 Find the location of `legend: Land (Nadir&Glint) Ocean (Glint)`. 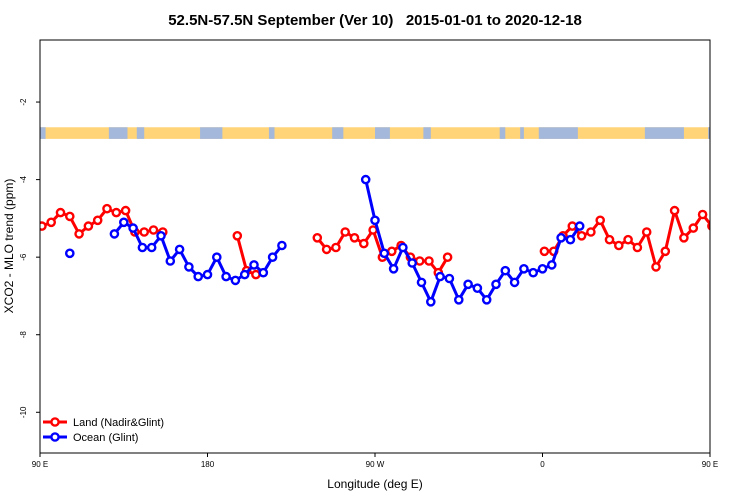

legend: Land (Nadir&Glint) Ocean (Glint) is located at coordinates (103, 430).